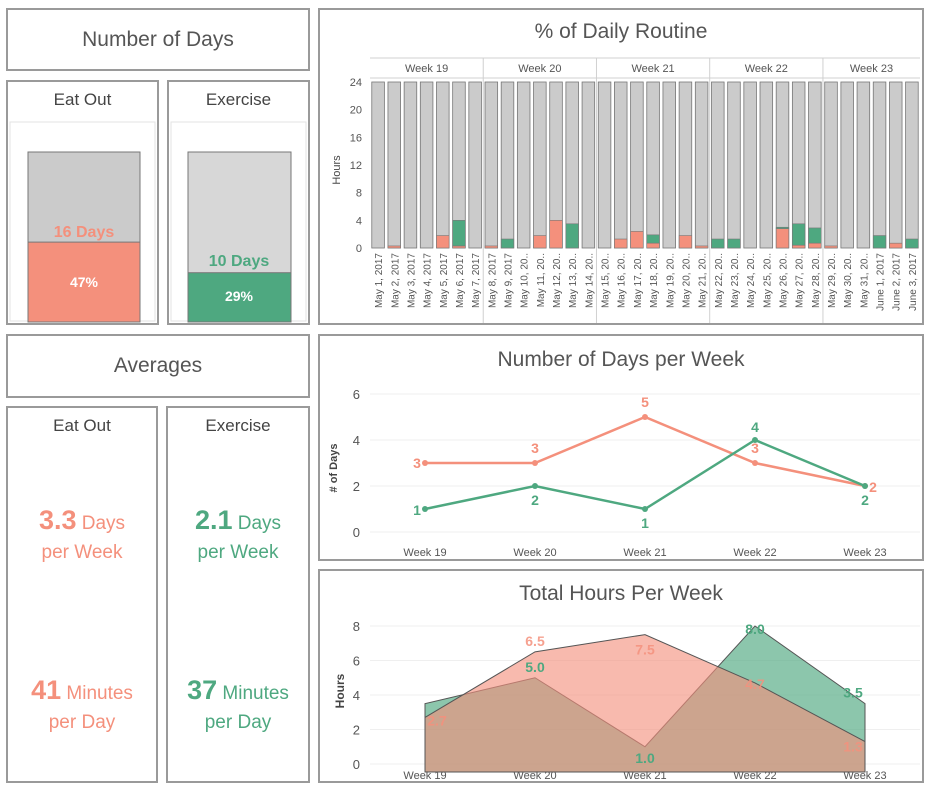 This screenshot has width=931, height=788. Describe the element at coordinates (359, 221) in the screenshot. I see `routine-y-tick: 4` at that location.